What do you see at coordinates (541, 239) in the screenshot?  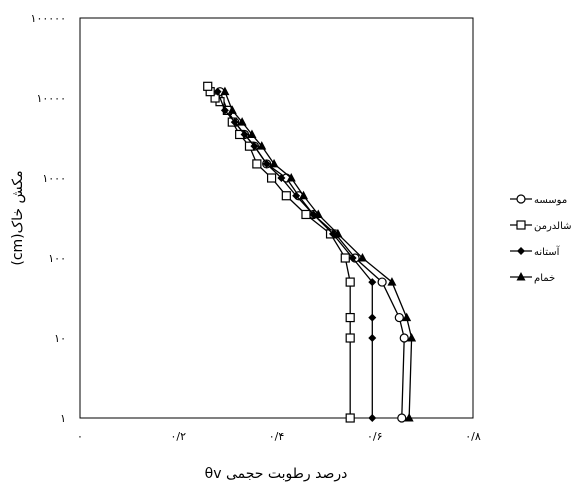 I see `legend: موسسه شالدرمن آستانه خمام` at bounding box center [541, 239].